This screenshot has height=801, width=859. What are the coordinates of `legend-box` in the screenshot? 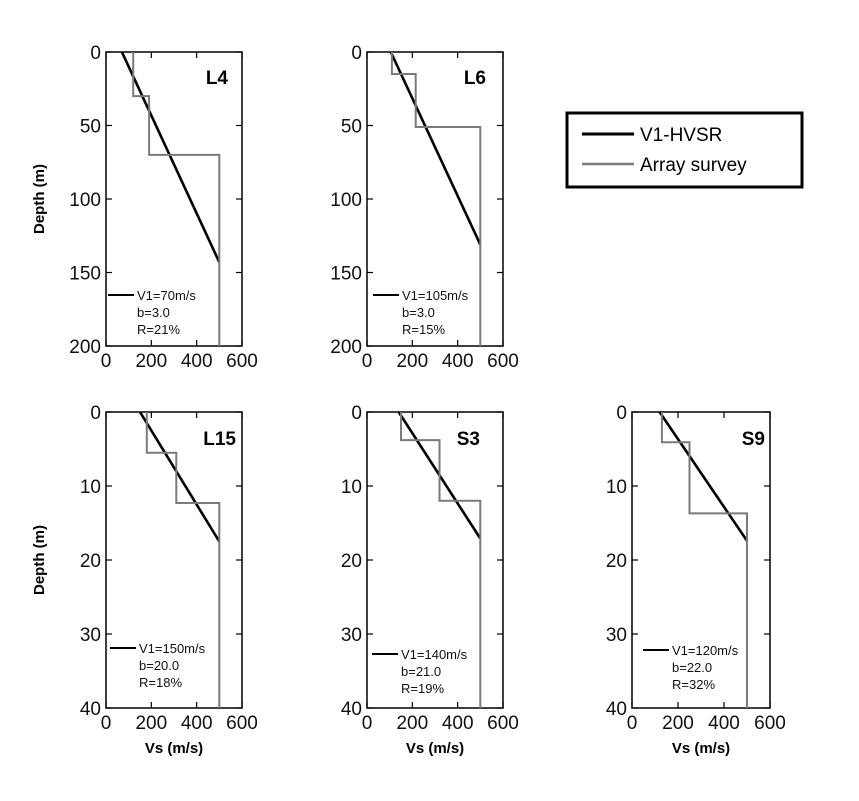 It's located at (684, 150).